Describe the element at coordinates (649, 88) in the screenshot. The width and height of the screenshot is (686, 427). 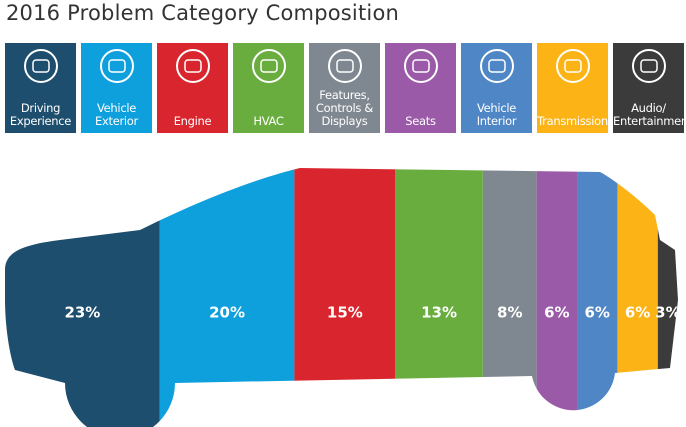
I see `category-tile: Audio/ Entertainment` at that location.